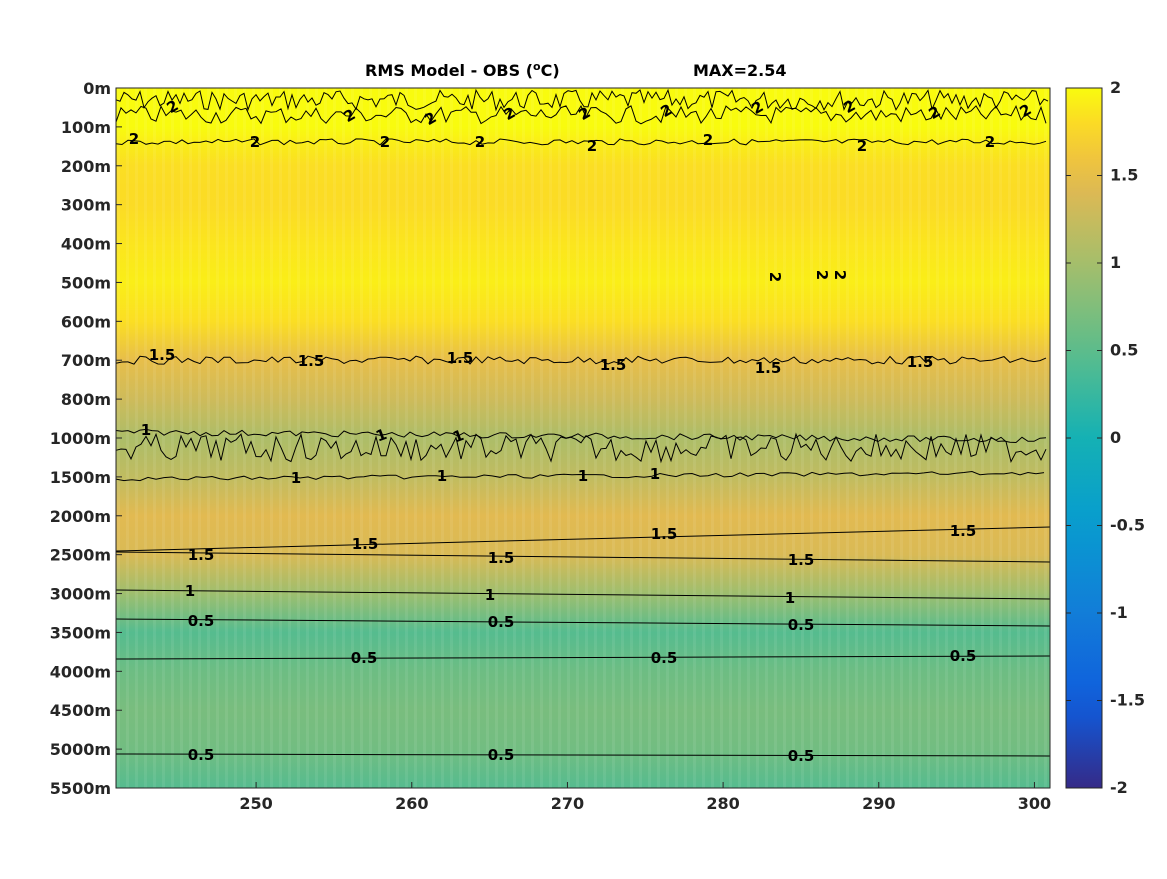 This screenshot has width=1167, height=879. Describe the element at coordinates (80, 749) in the screenshot. I see `y-tick-label: 5000m` at that location.